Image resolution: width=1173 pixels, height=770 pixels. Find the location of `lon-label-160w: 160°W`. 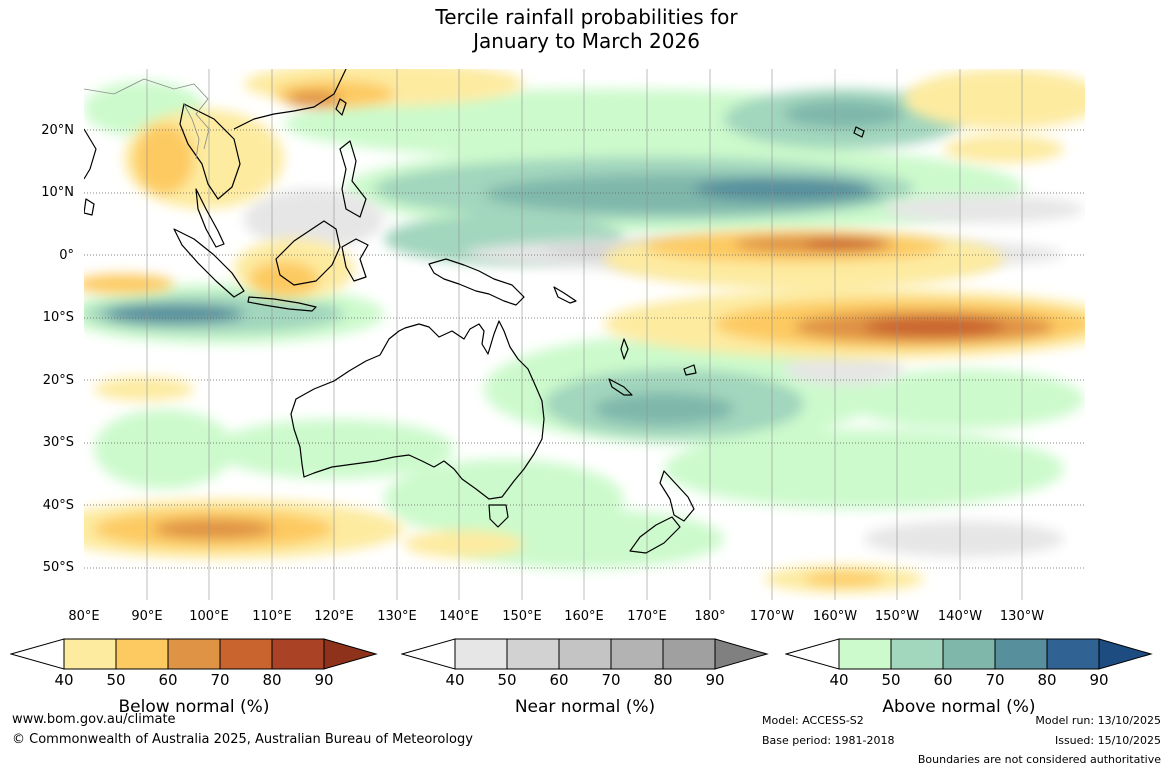

lon-label-160w: 160°W is located at coordinates (835, 616).